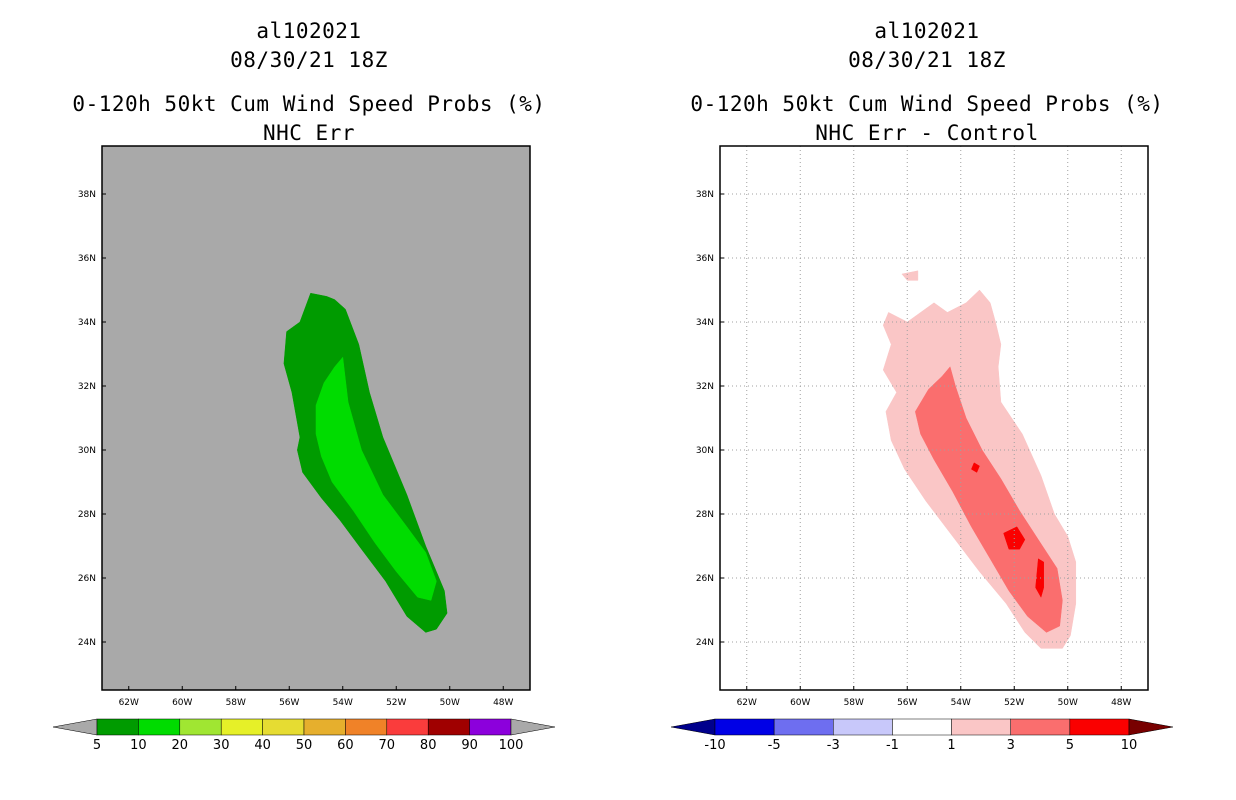 Image resolution: width=1236 pixels, height=800 pixels. I want to click on colorbar-label: -10, so click(714, 745).